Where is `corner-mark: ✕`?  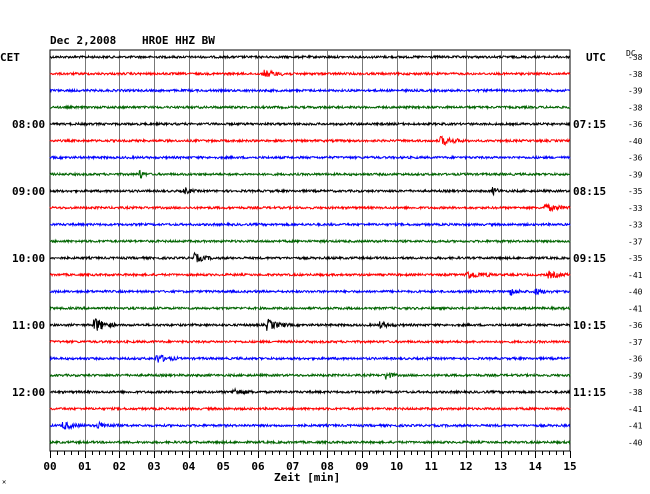
corner-mark: ✕ is located at coordinates (4, 482).